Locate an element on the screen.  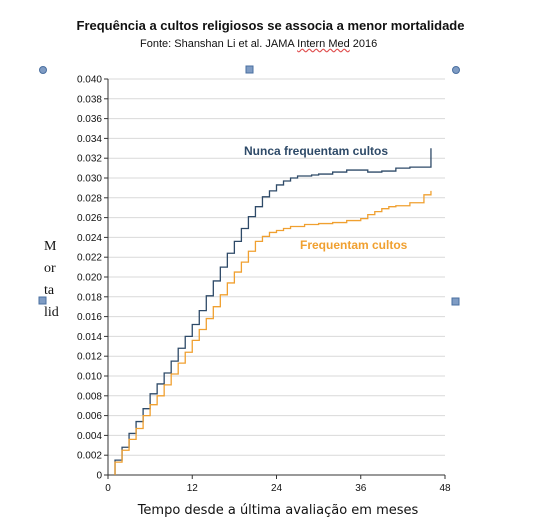
y-tick-label: 0.038 is located at coordinates (89, 99).